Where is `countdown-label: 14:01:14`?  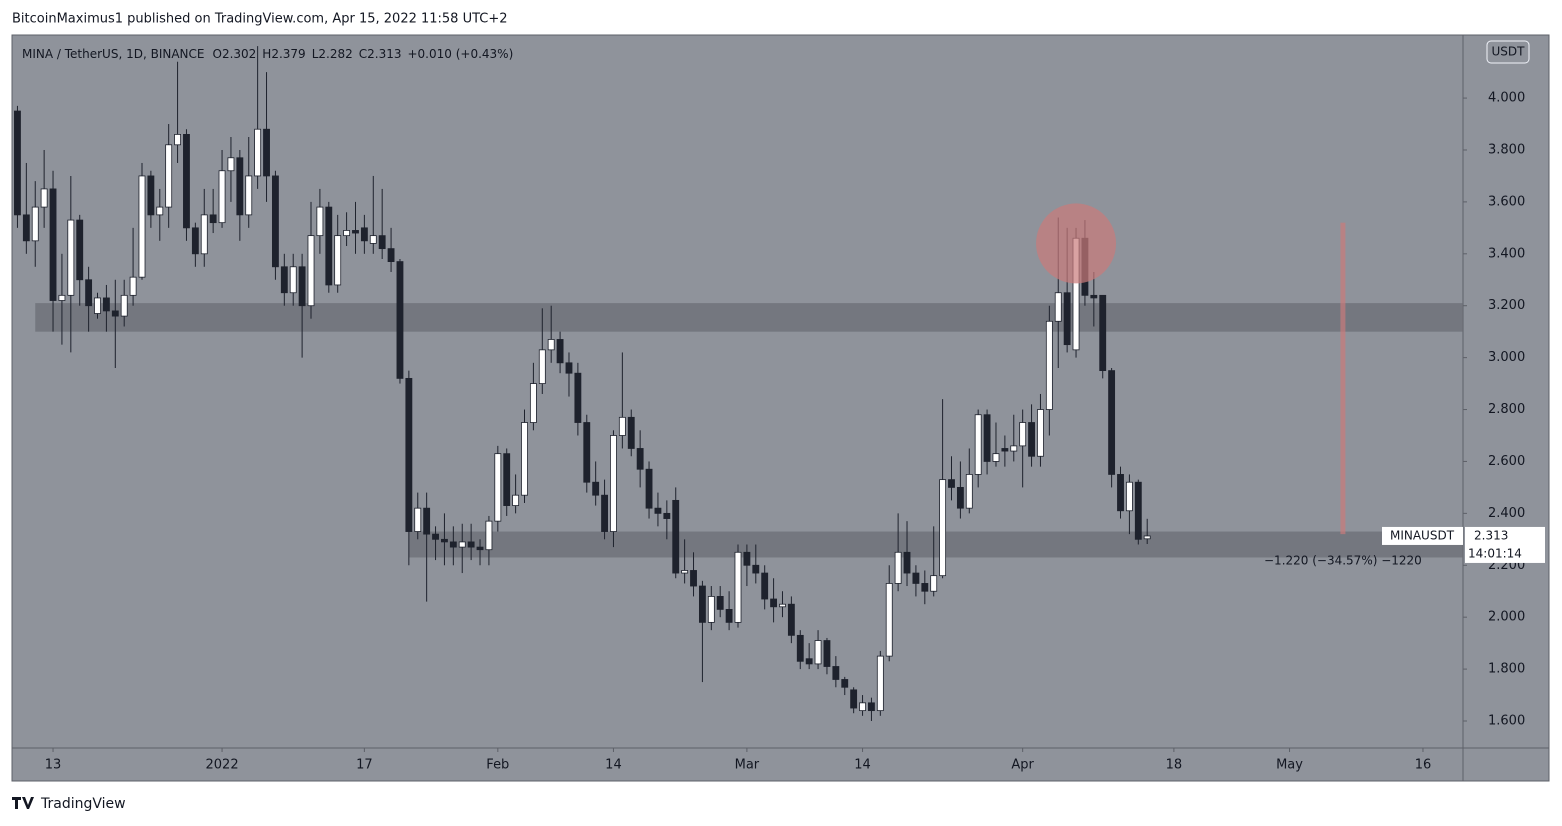 countdown-label: 14:01:14 is located at coordinates (1495, 553).